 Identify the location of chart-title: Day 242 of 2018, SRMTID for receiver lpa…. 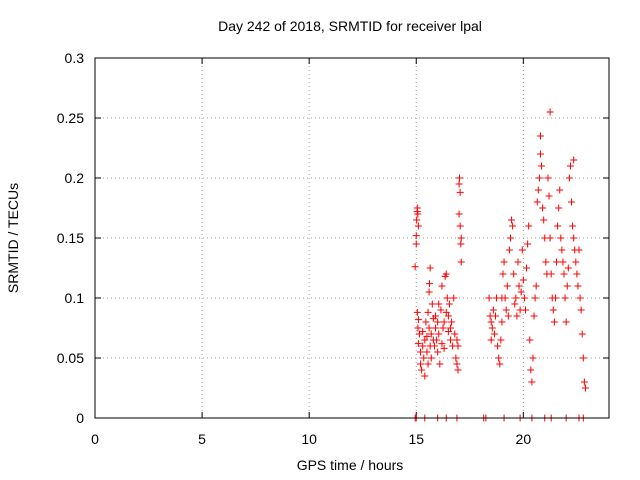
(350, 26).